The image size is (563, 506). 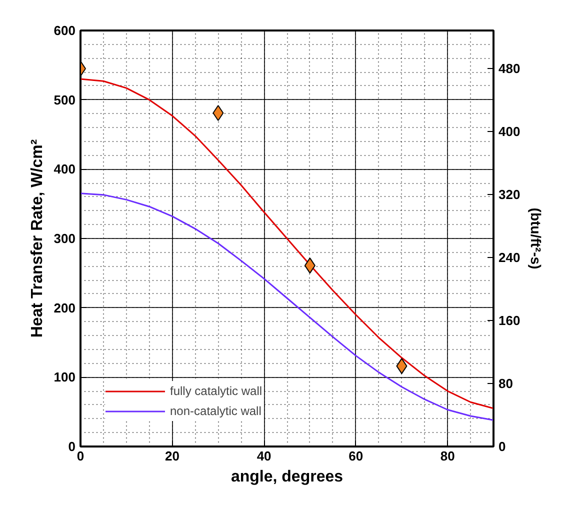 I want to click on x-tick-label: 80, so click(x=447, y=456).